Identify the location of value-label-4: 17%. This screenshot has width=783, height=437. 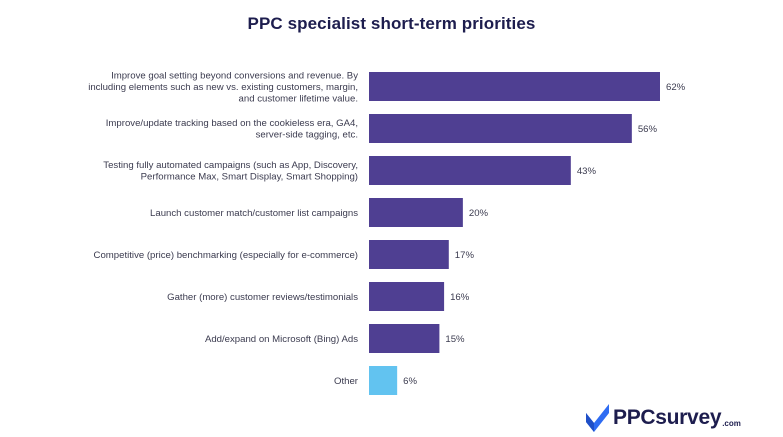
(465, 255).